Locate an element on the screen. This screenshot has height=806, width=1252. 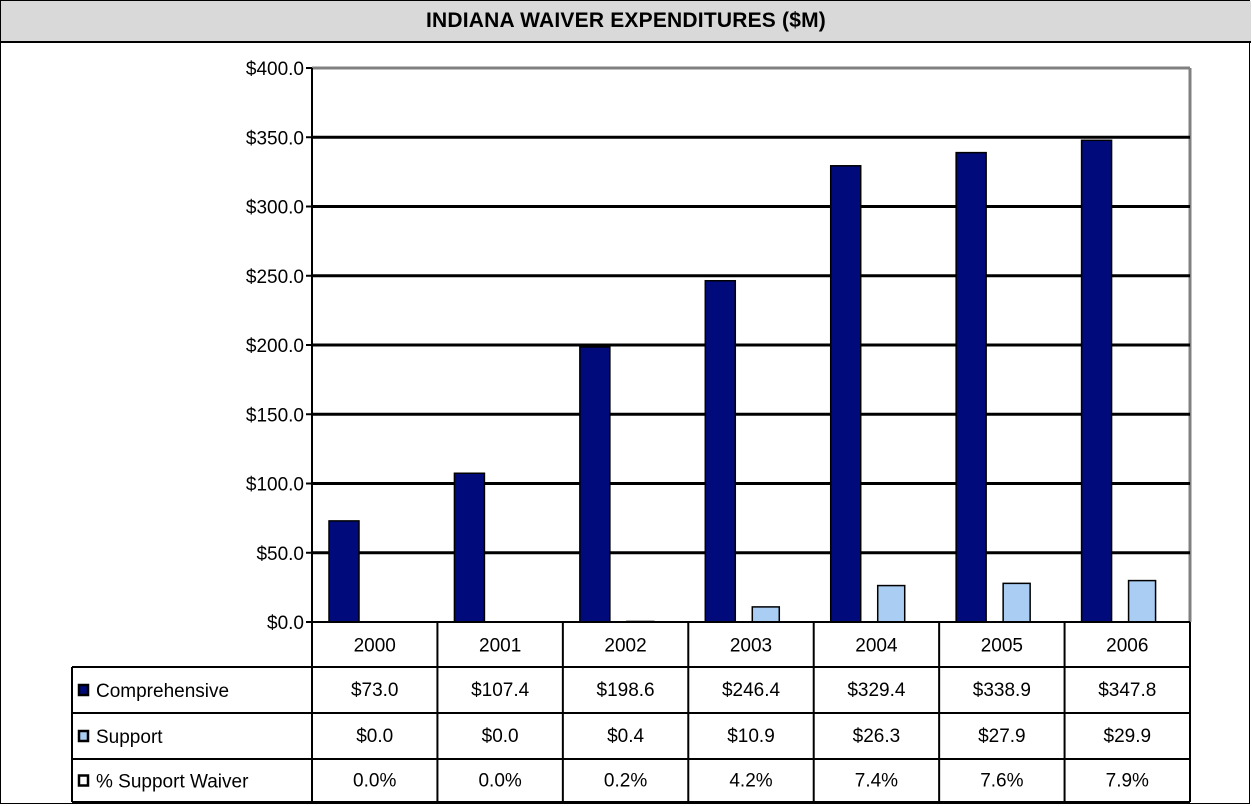
y-tick-label: $0.0 is located at coordinates (285, 623).